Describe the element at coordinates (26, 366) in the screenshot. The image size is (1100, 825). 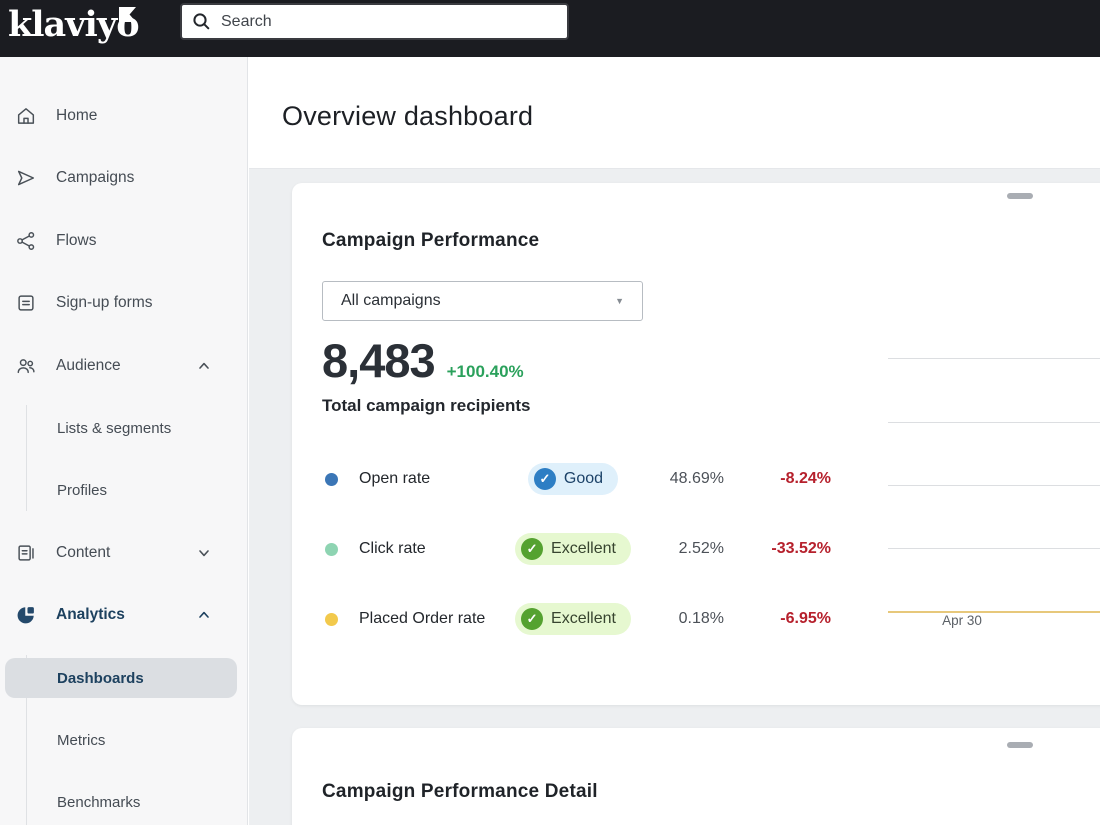
I see `users-icon` at that location.